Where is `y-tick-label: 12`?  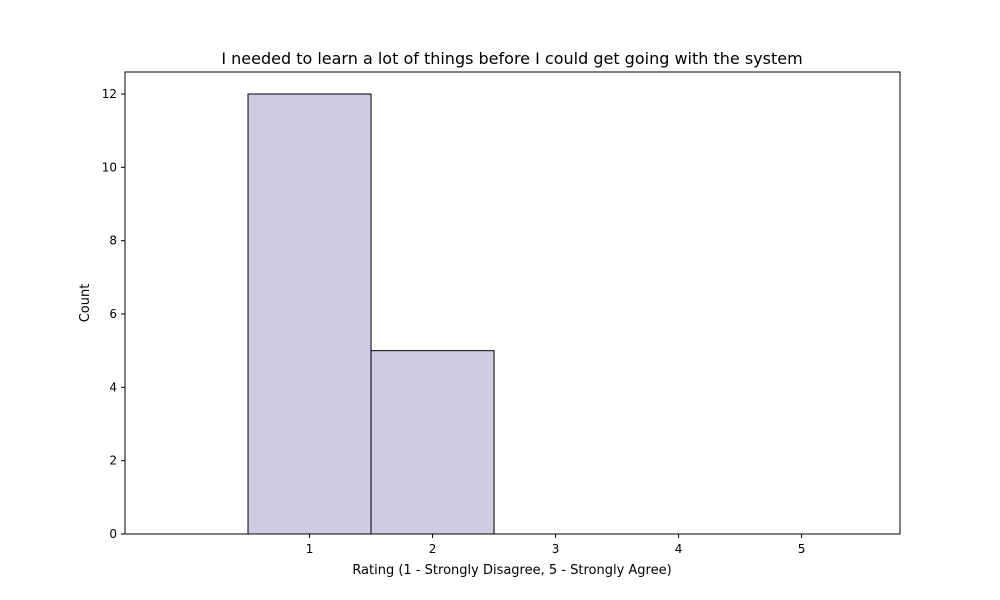
y-tick-label: 12 is located at coordinates (109, 94).